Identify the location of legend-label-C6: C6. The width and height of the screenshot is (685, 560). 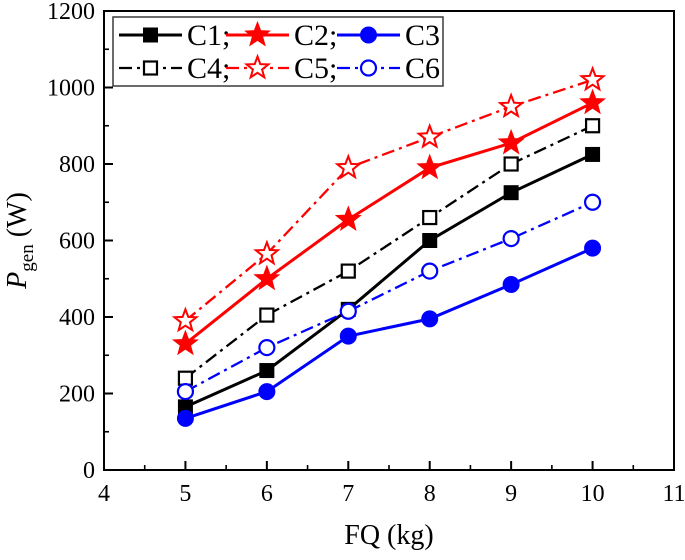
(422, 68).